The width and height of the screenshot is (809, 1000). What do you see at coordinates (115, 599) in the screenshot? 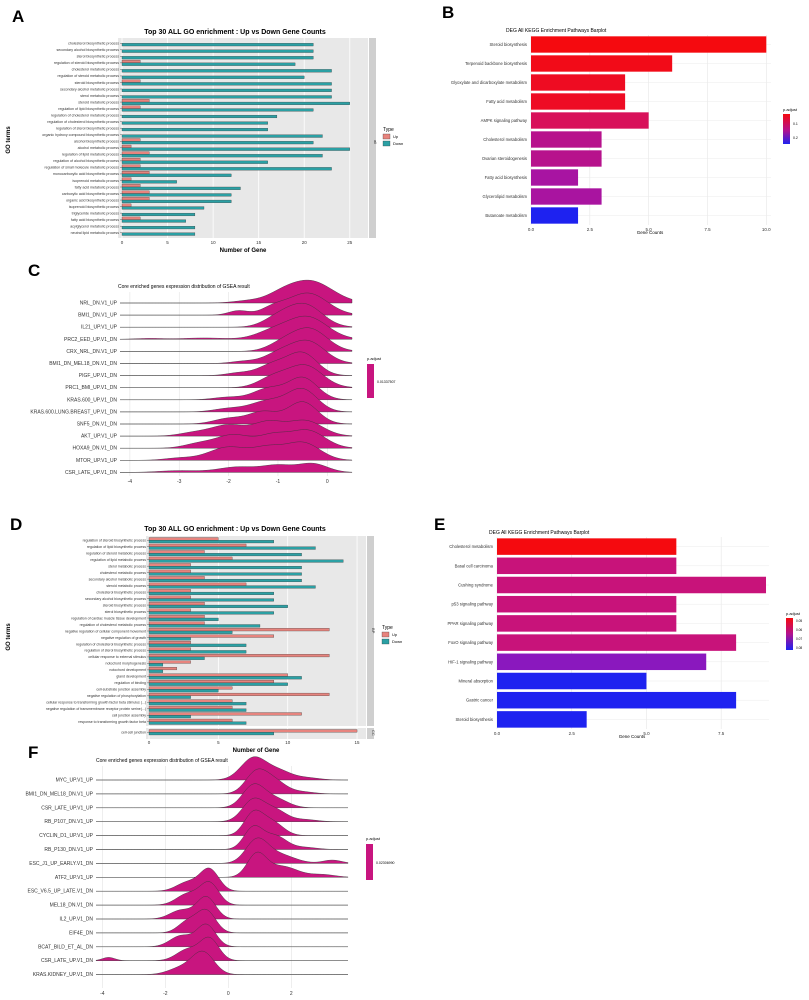
I see `d-category-label: secondary alcohol biosynthetic process` at bounding box center [115, 599].